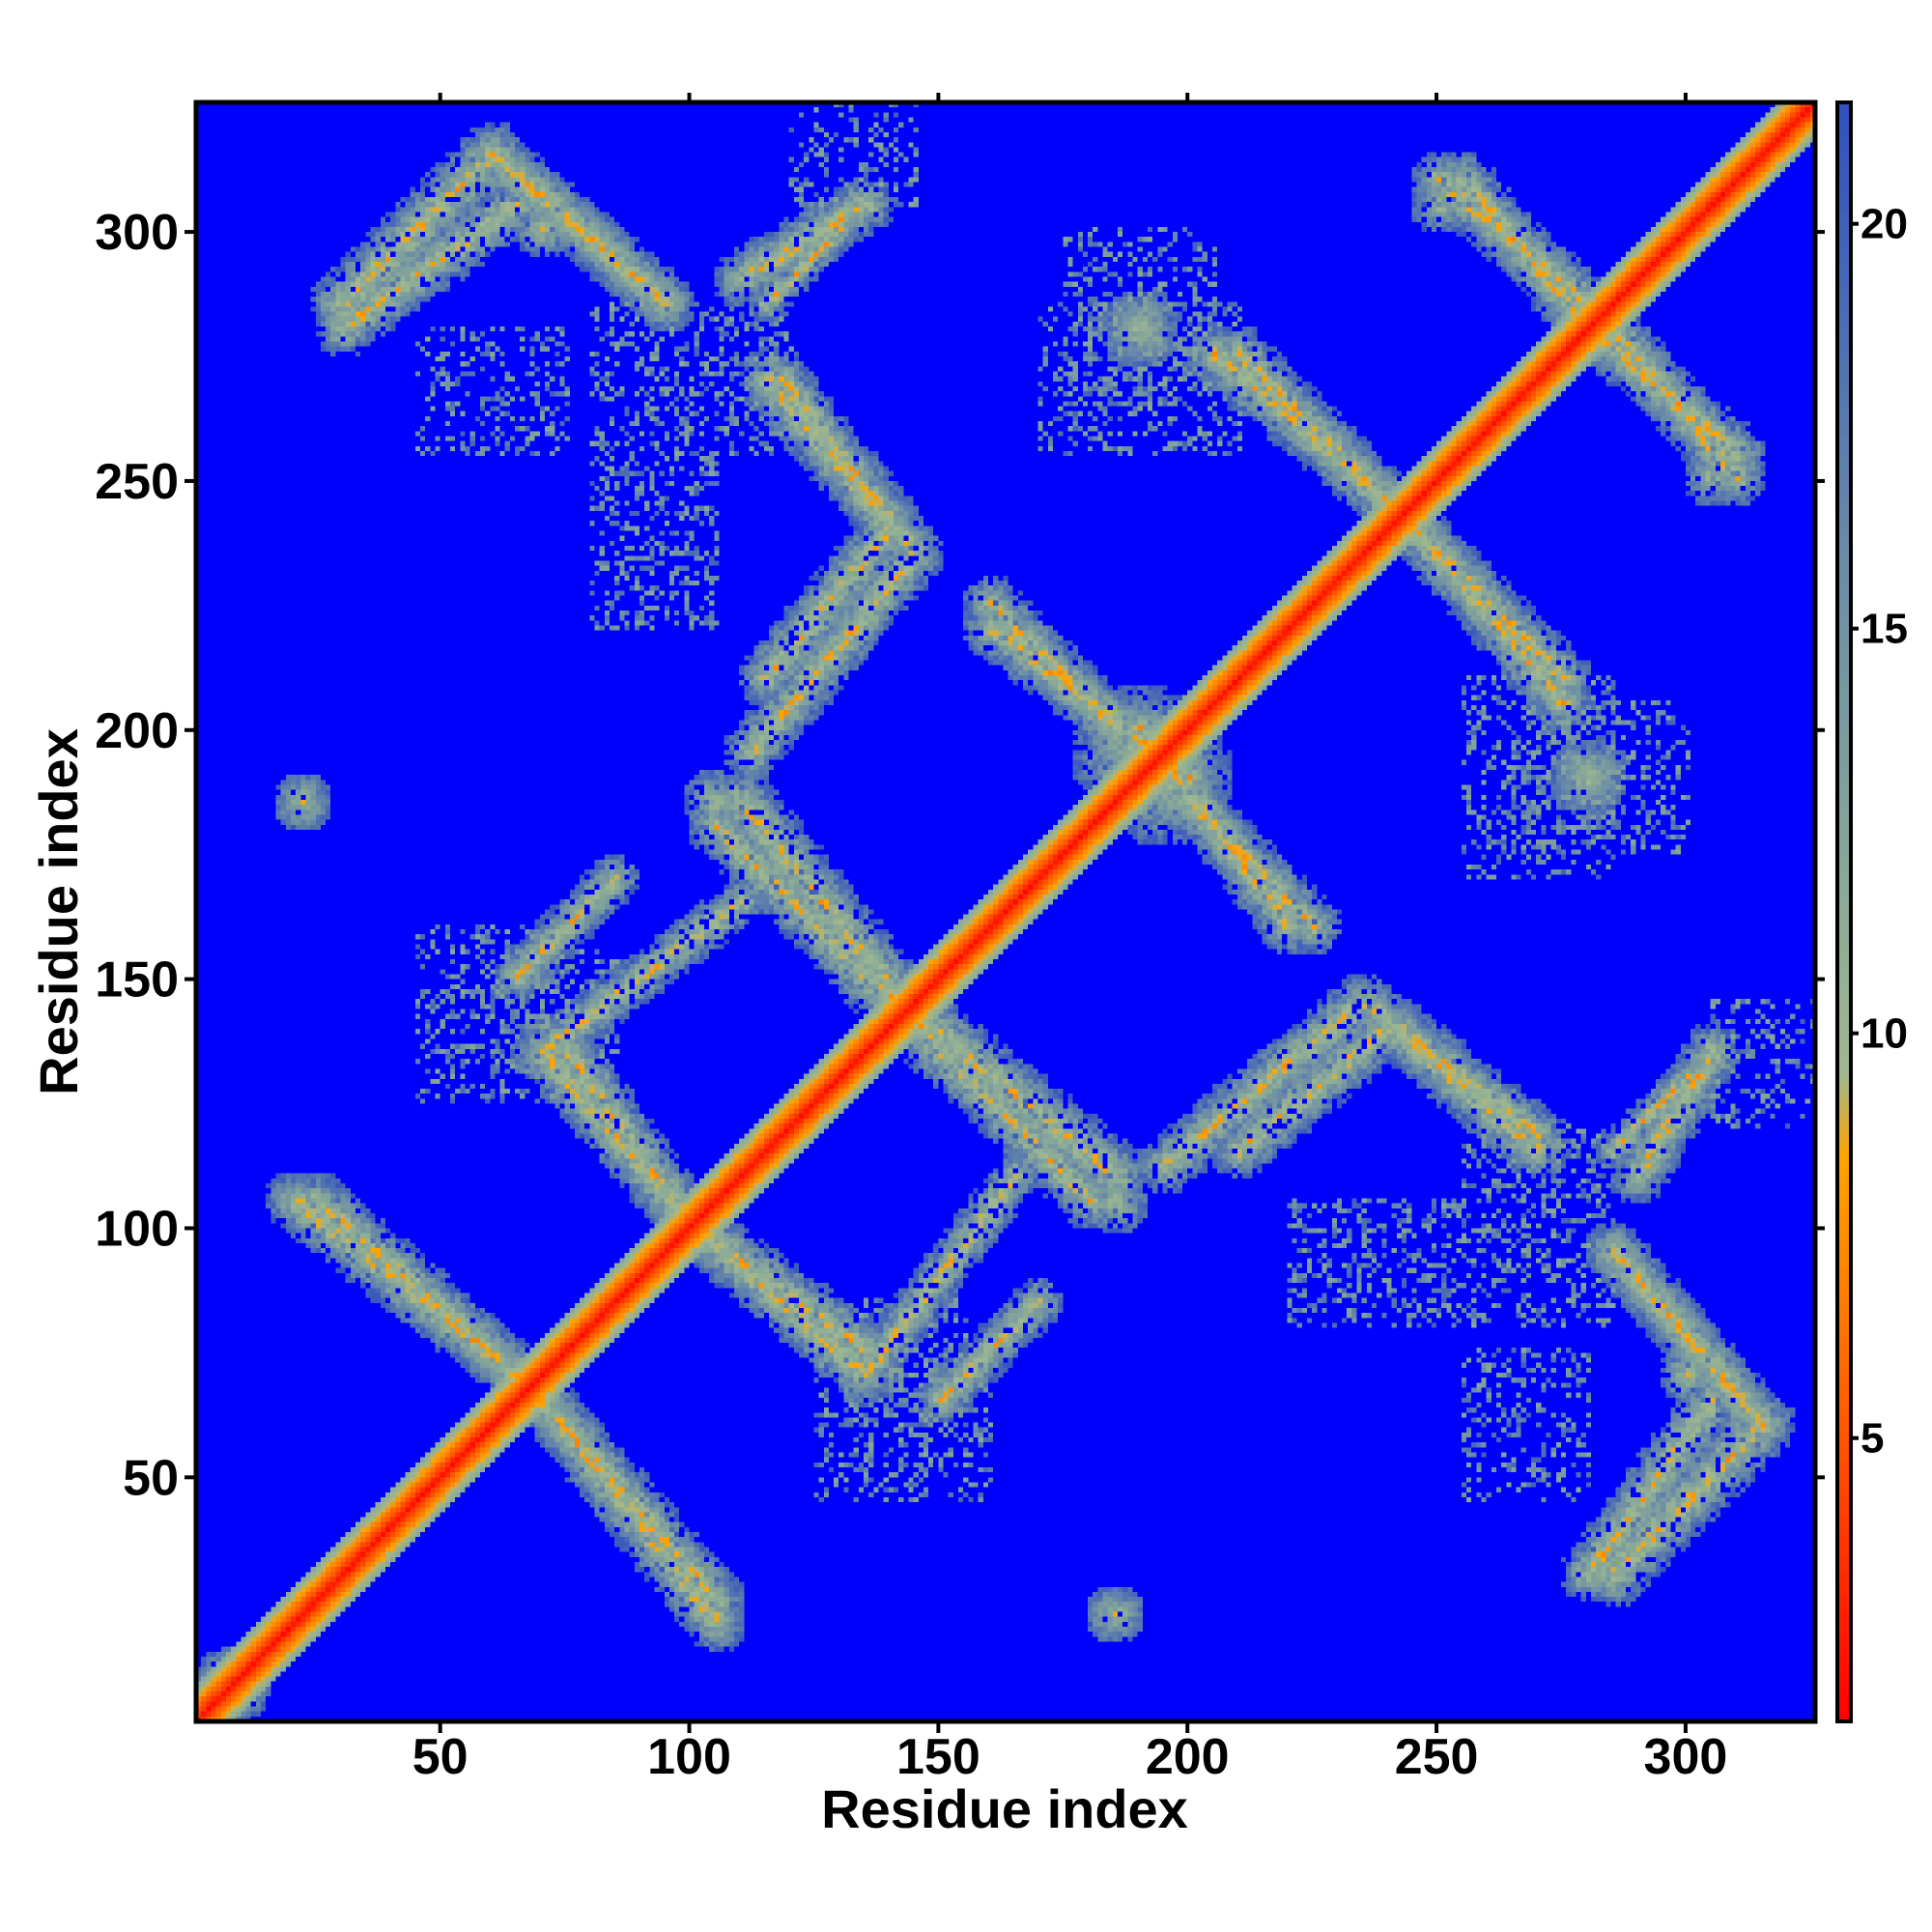 The height and width of the screenshot is (1932, 1932). What do you see at coordinates (1188, 1757) in the screenshot?
I see `x-tick-label: 200` at bounding box center [1188, 1757].